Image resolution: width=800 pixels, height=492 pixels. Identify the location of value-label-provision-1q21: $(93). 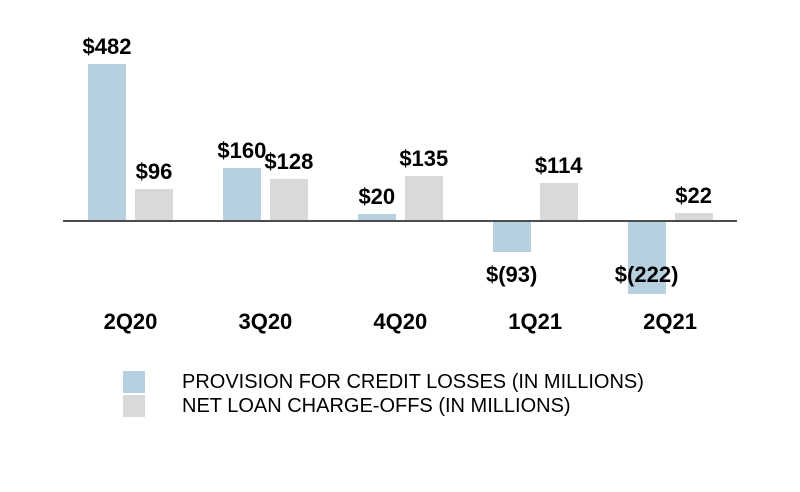
(512, 274).